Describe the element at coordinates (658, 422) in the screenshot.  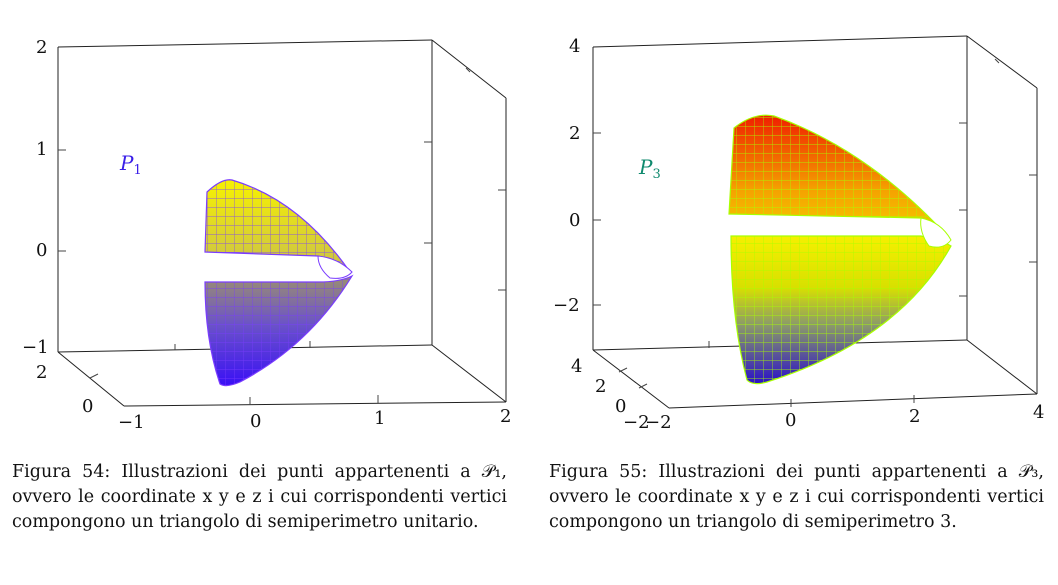
I see `x-tick: −2` at that location.